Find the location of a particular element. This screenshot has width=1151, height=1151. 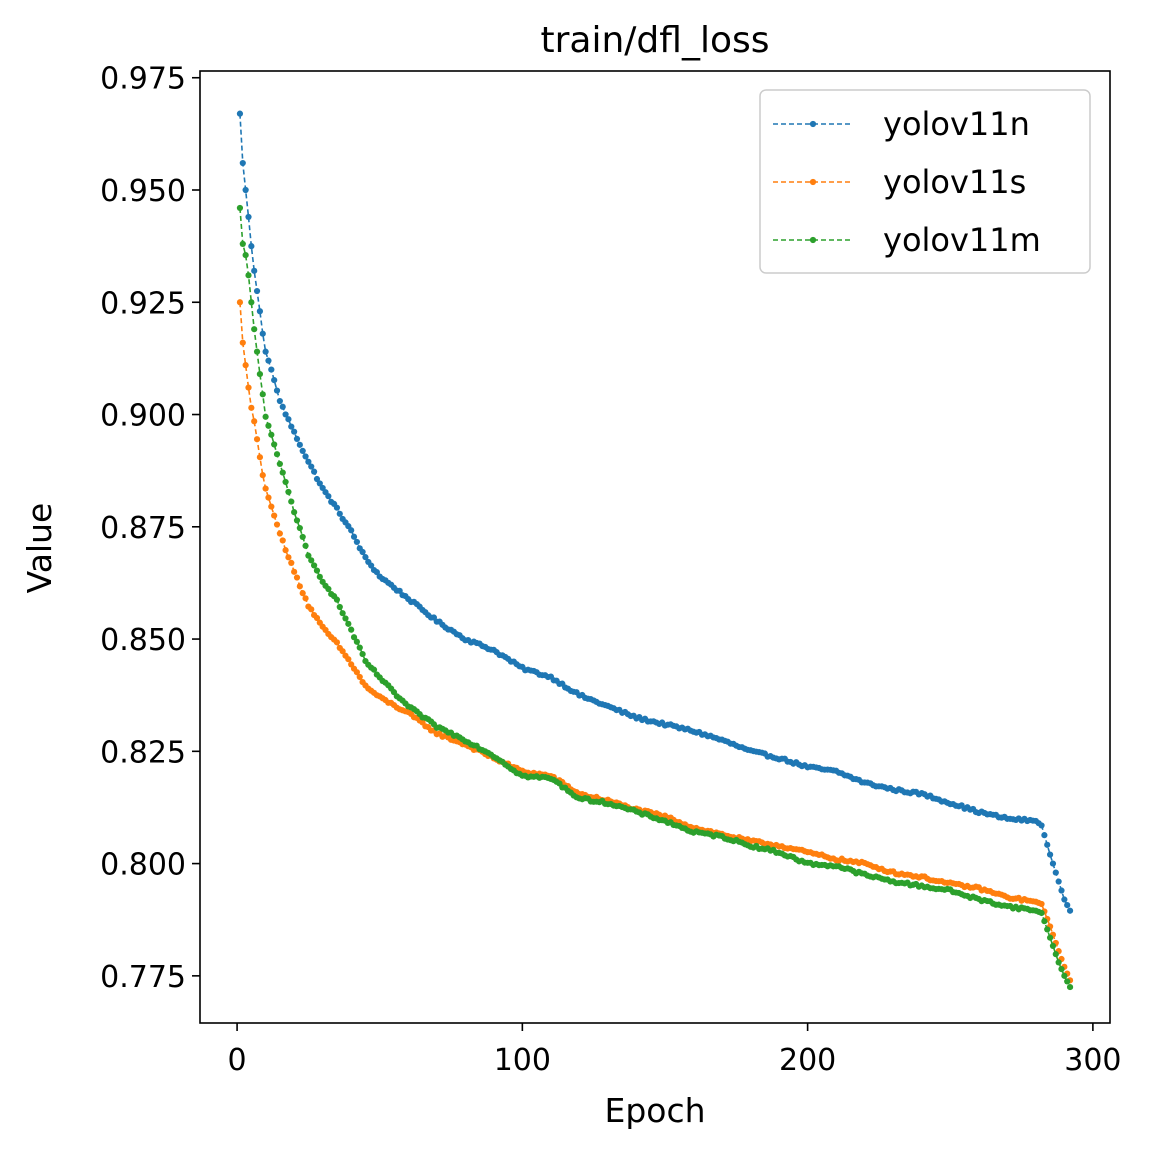

y-tick-label: 0.950 is located at coordinates (143, 191).